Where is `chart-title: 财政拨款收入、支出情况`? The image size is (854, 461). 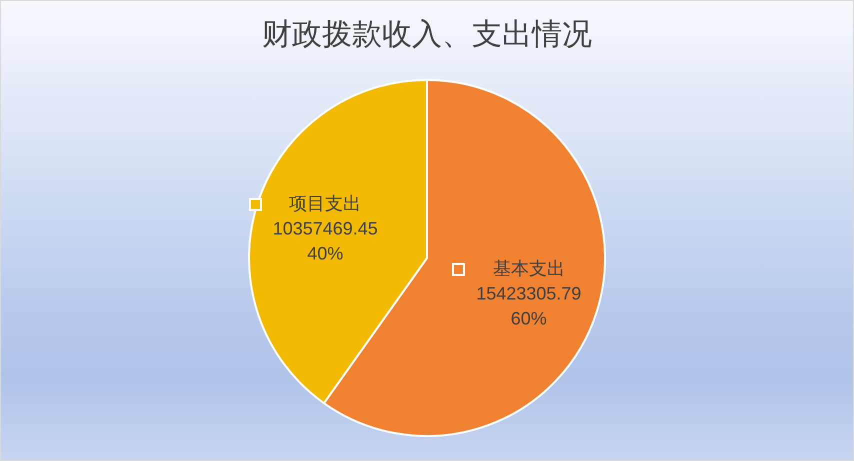 chart-title: 财政拨款收入、支出情况 is located at coordinates (427, 34).